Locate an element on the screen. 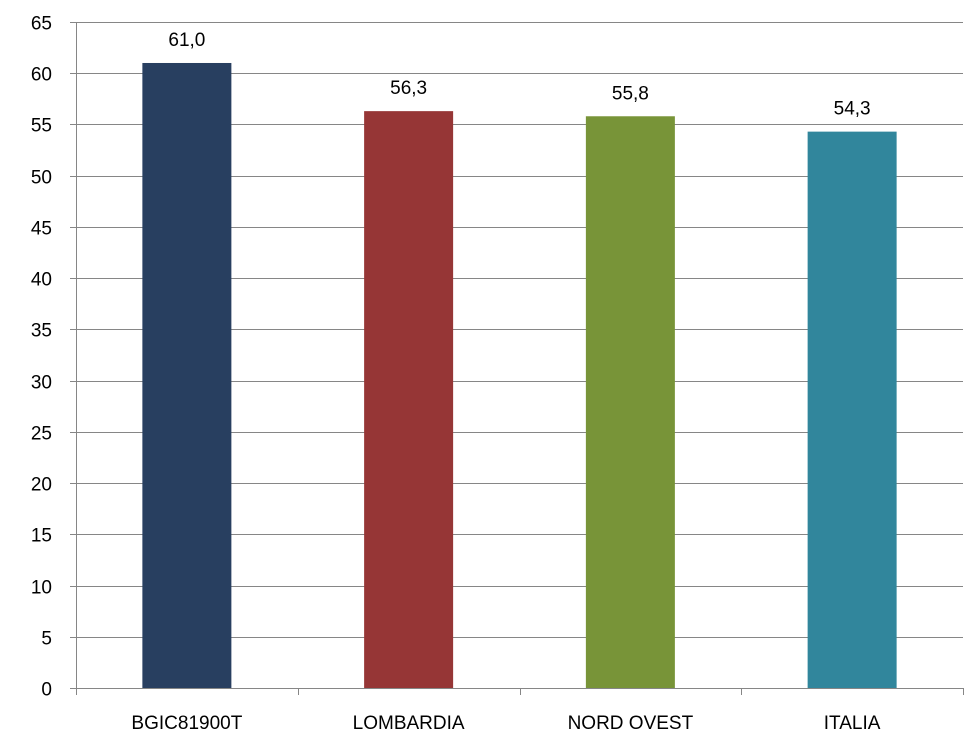  y-tick-label: 0 is located at coordinates (46, 690).